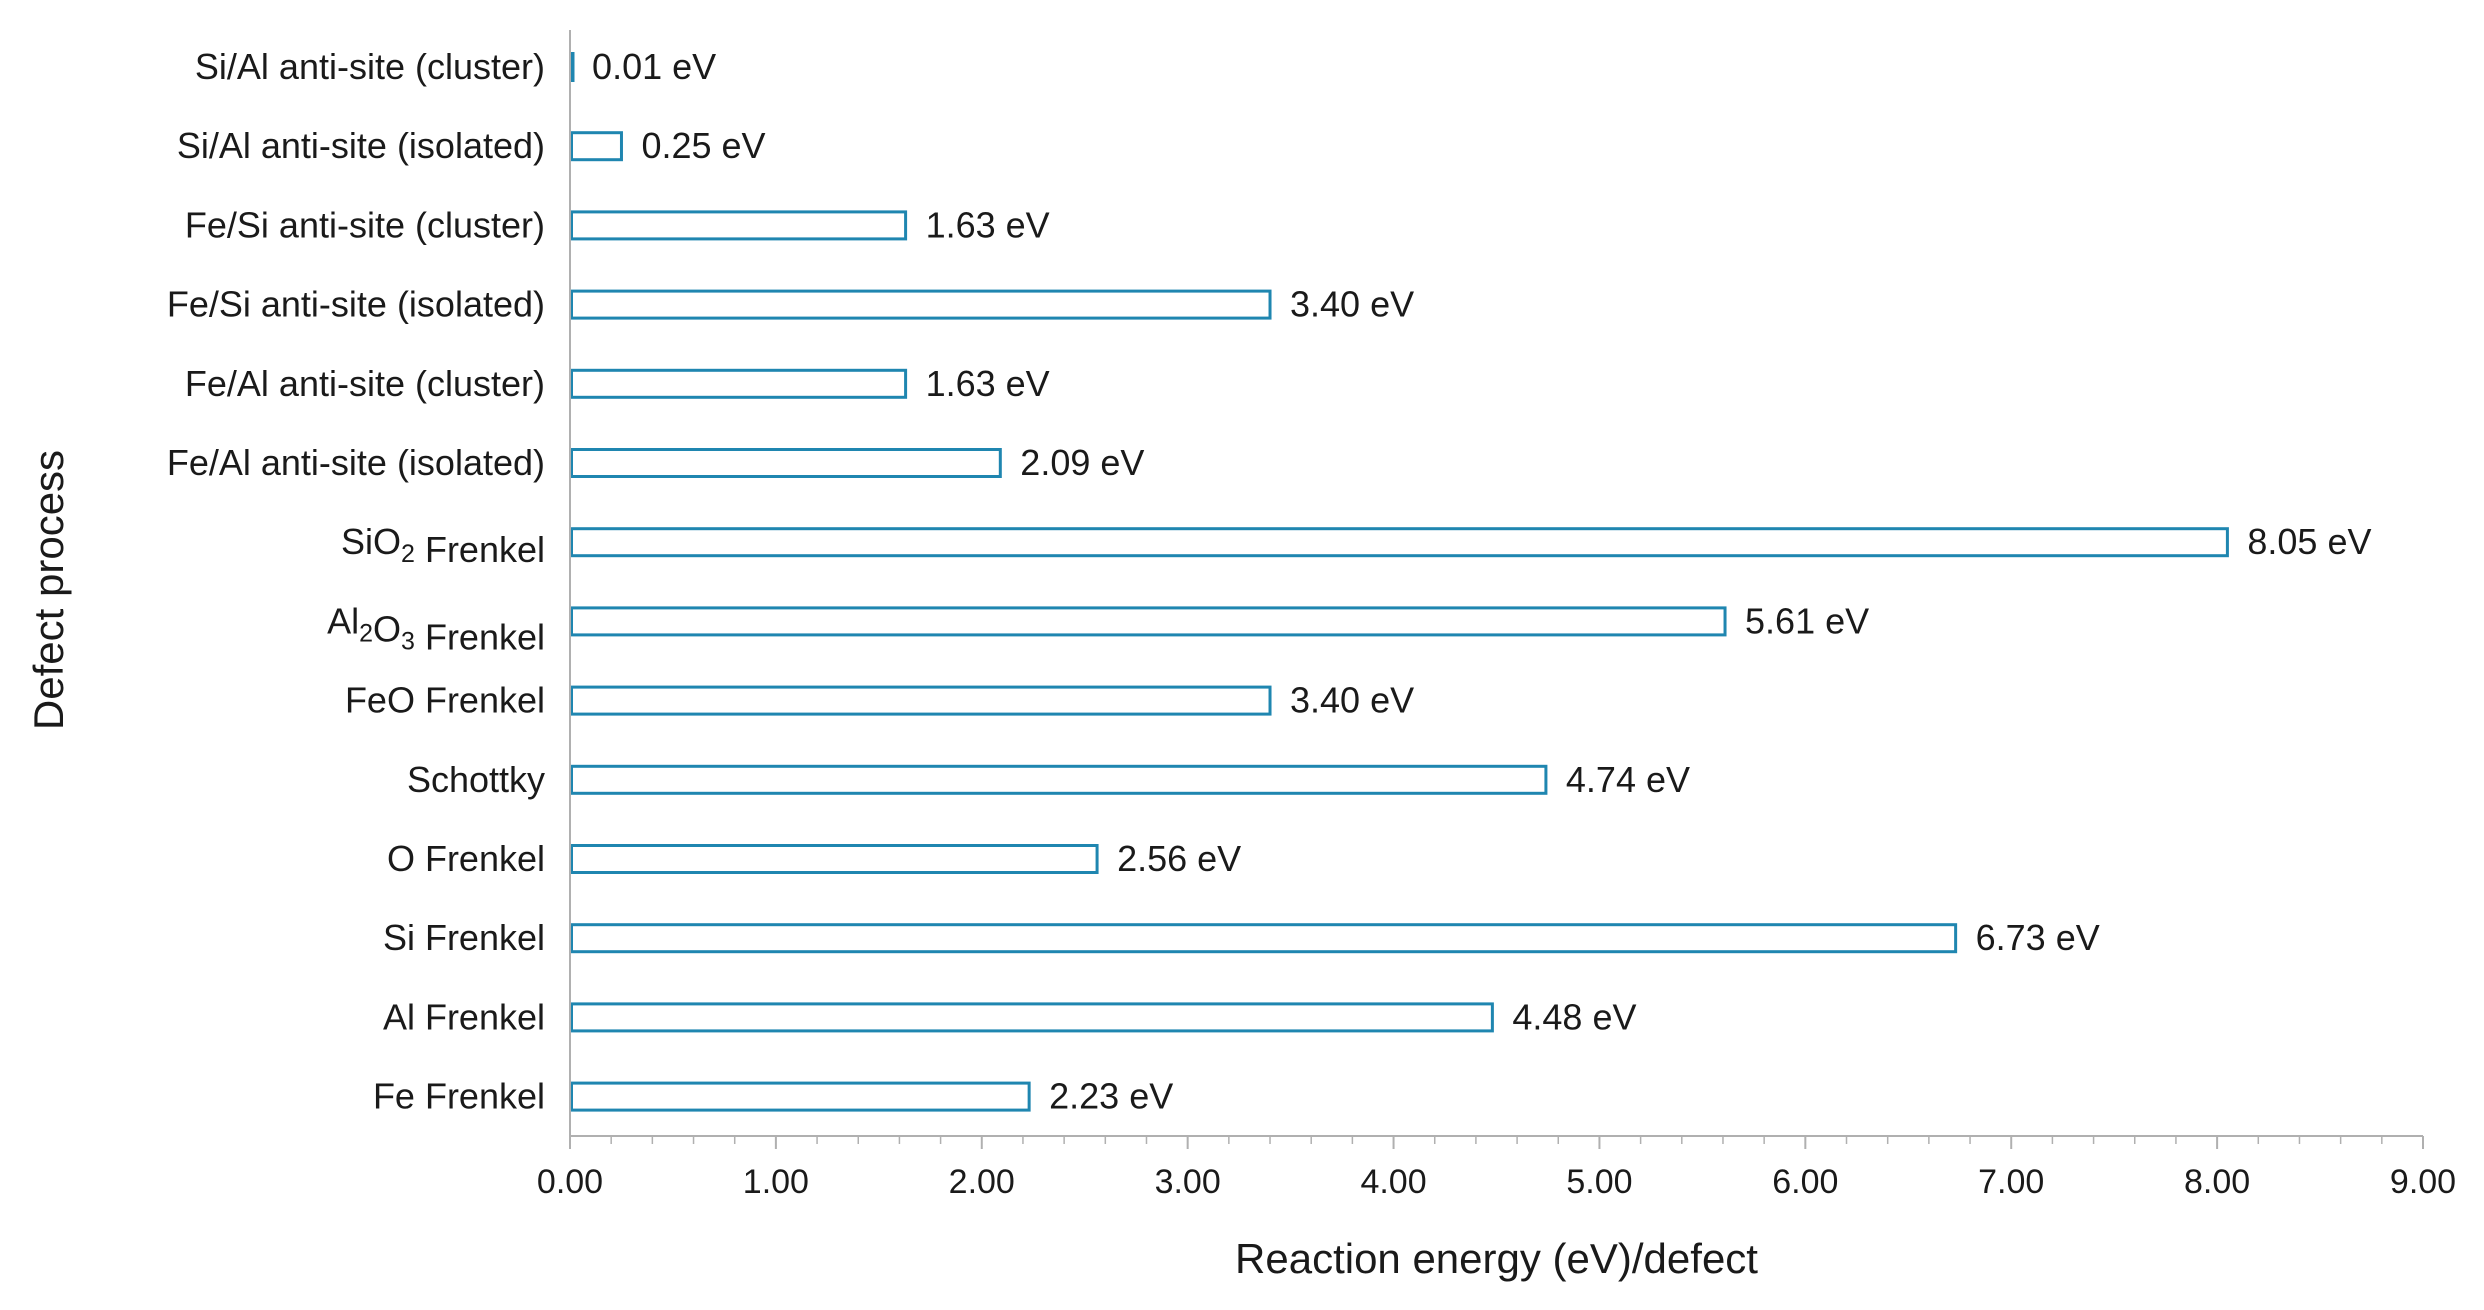  I want to click on category-label: Al Frenkel, so click(464, 1016).